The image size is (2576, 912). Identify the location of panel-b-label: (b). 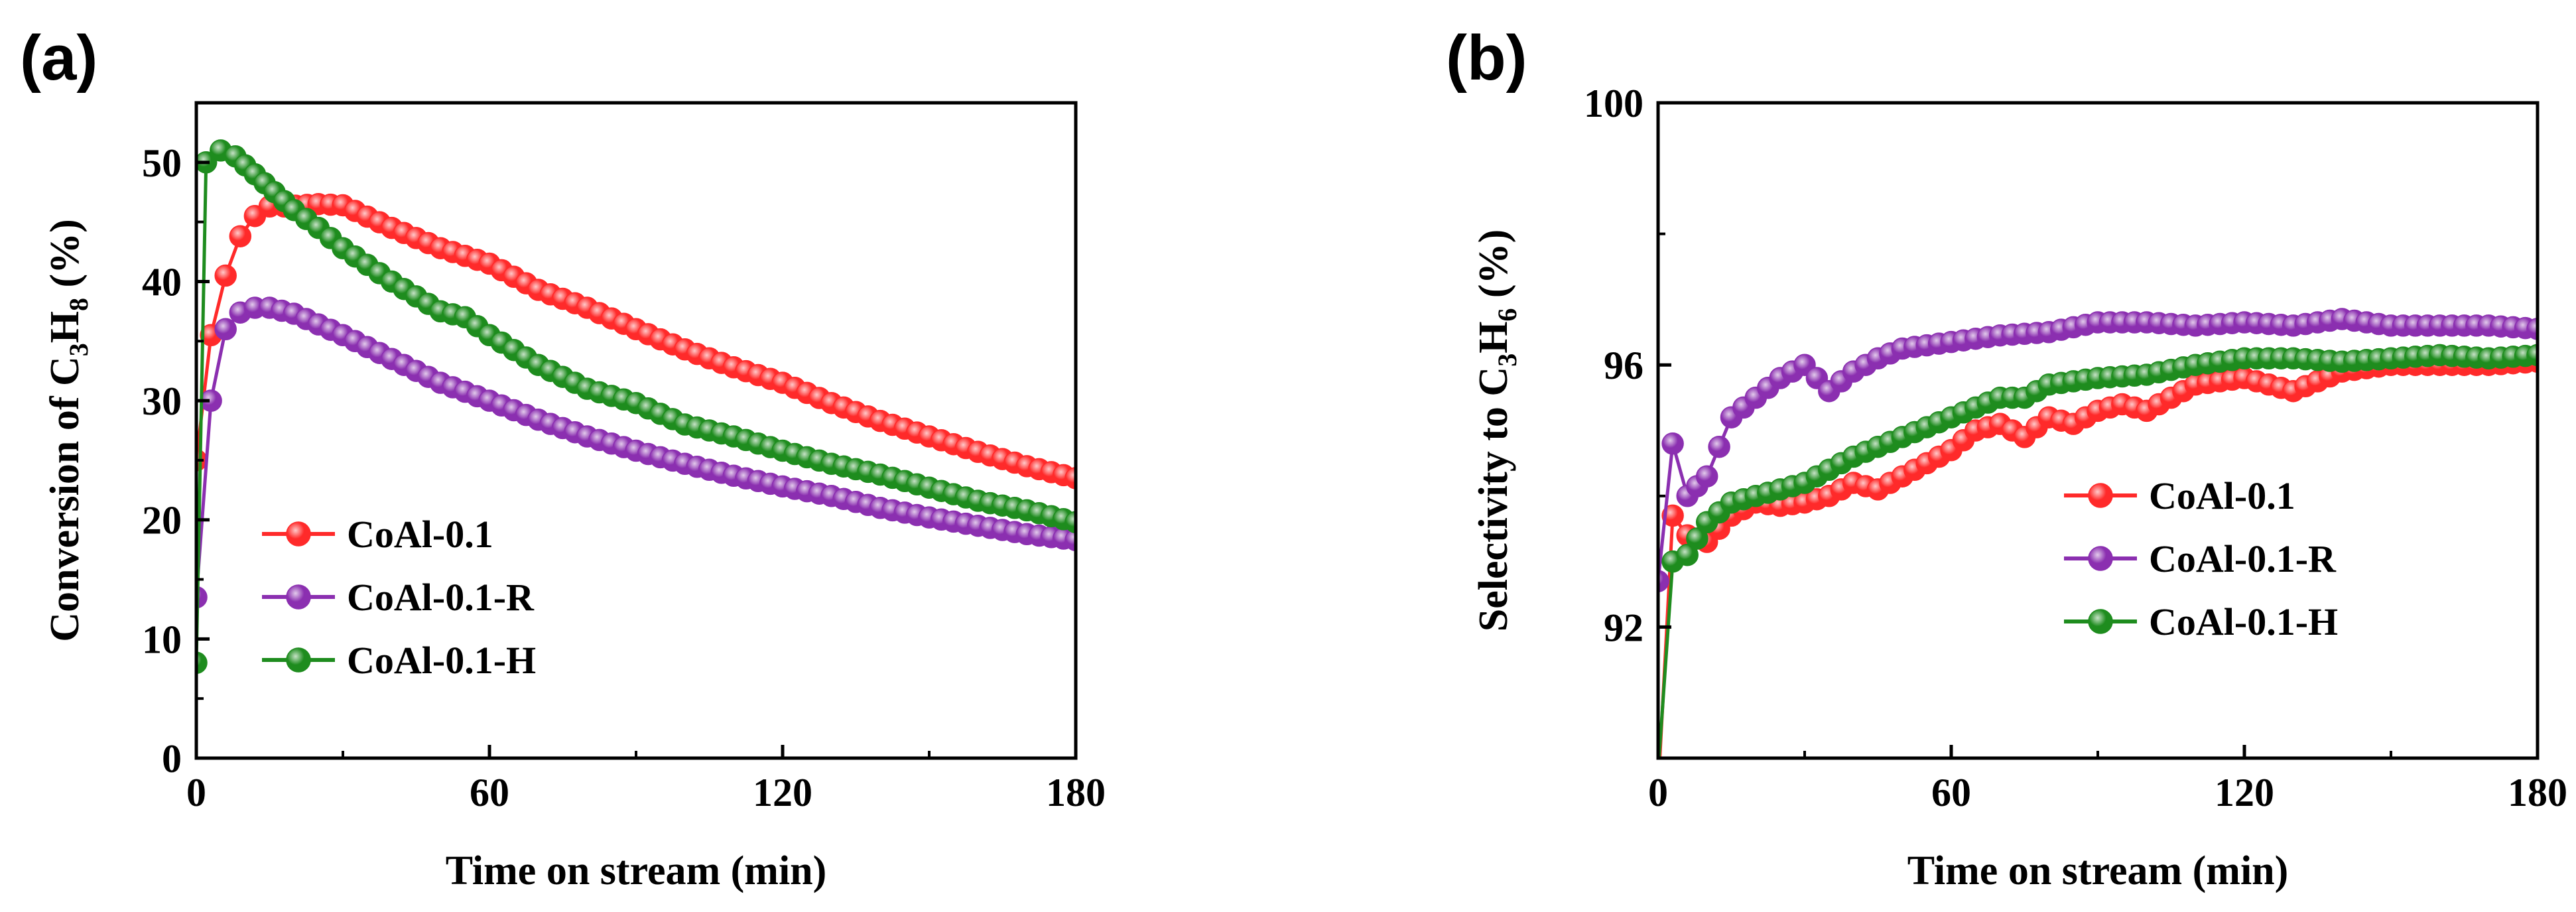
(1487, 58).